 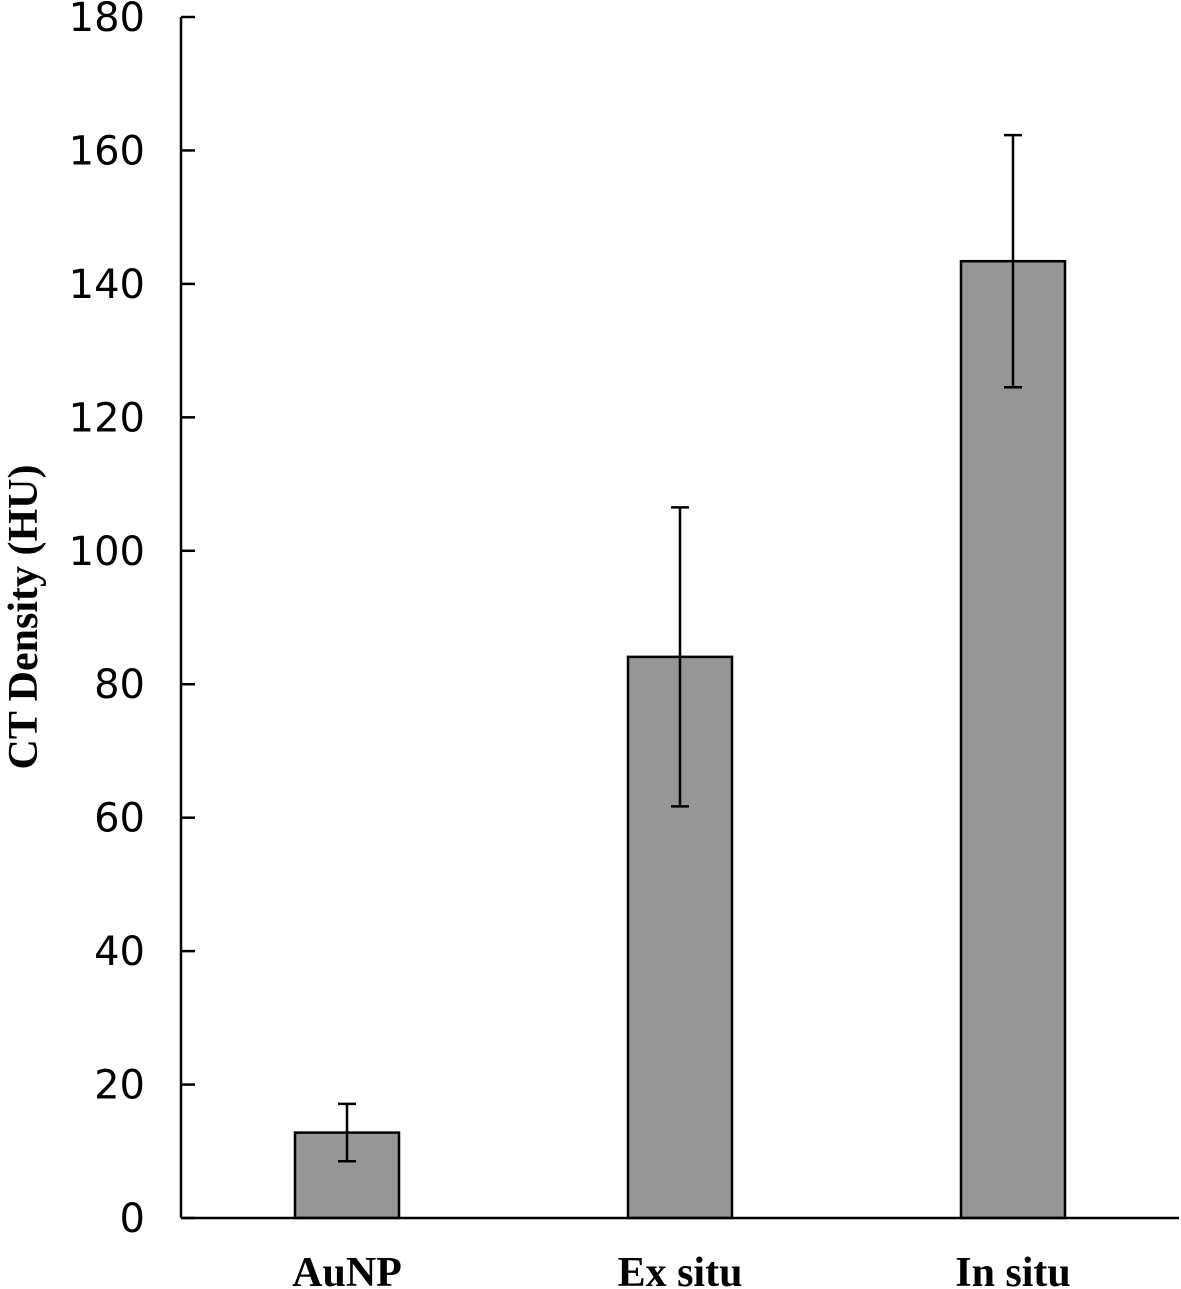 What do you see at coordinates (107, 151) in the screenshot?
I see `y-tick-label: 160` at bounding box center [107, 151].